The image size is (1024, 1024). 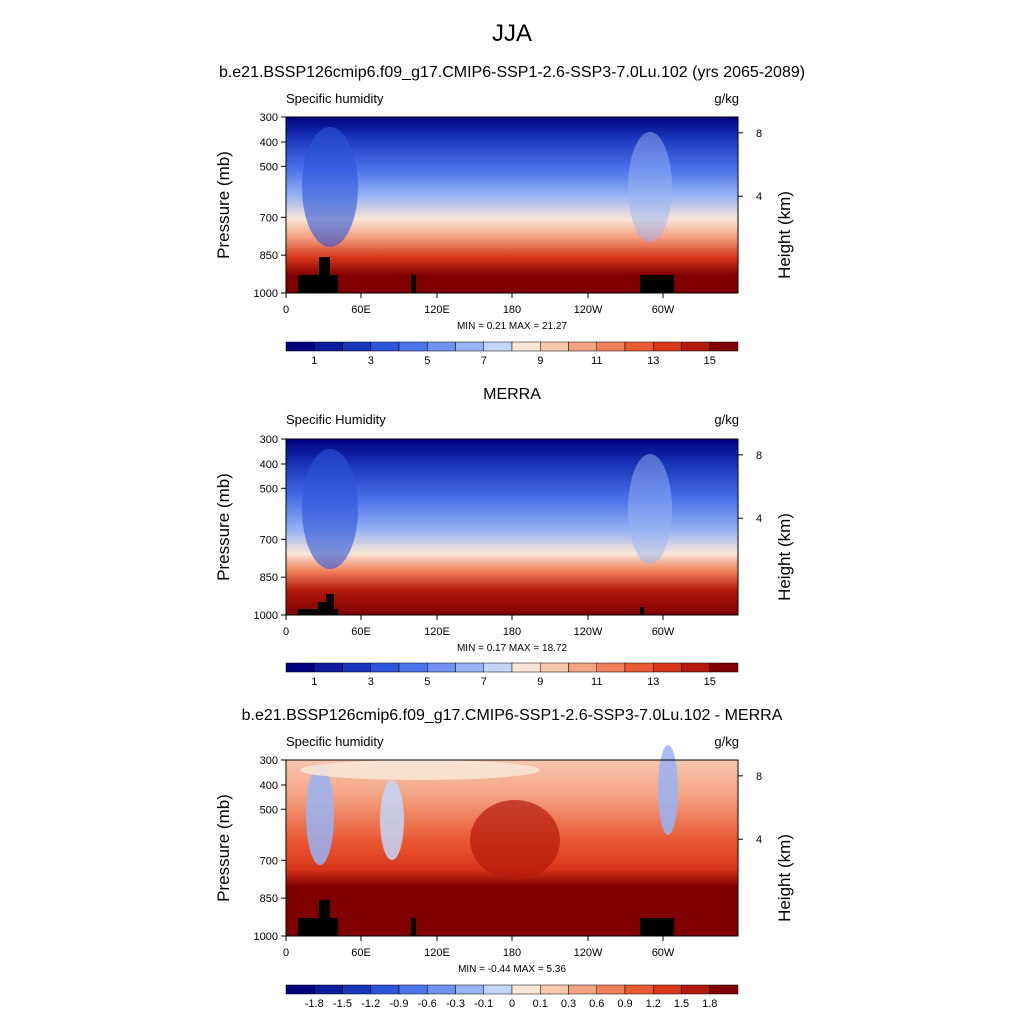 I want to click on panel-3-colorbar-label: -1.8, so click(x=314, y=1004).